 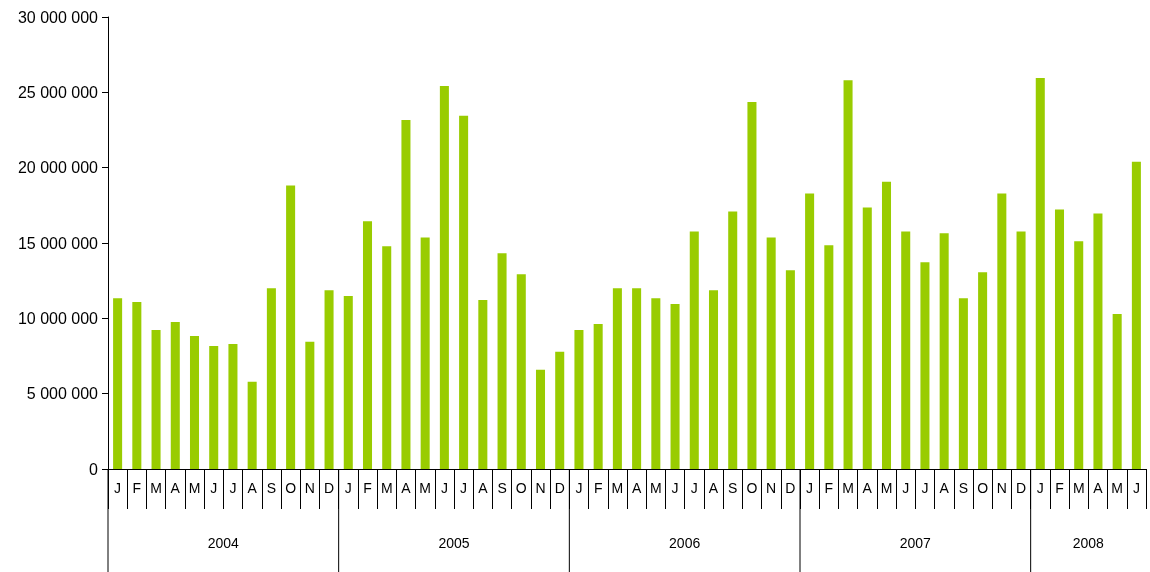 I want to click on y-tick-label: 25 000 000, so click(x=58, y=92).